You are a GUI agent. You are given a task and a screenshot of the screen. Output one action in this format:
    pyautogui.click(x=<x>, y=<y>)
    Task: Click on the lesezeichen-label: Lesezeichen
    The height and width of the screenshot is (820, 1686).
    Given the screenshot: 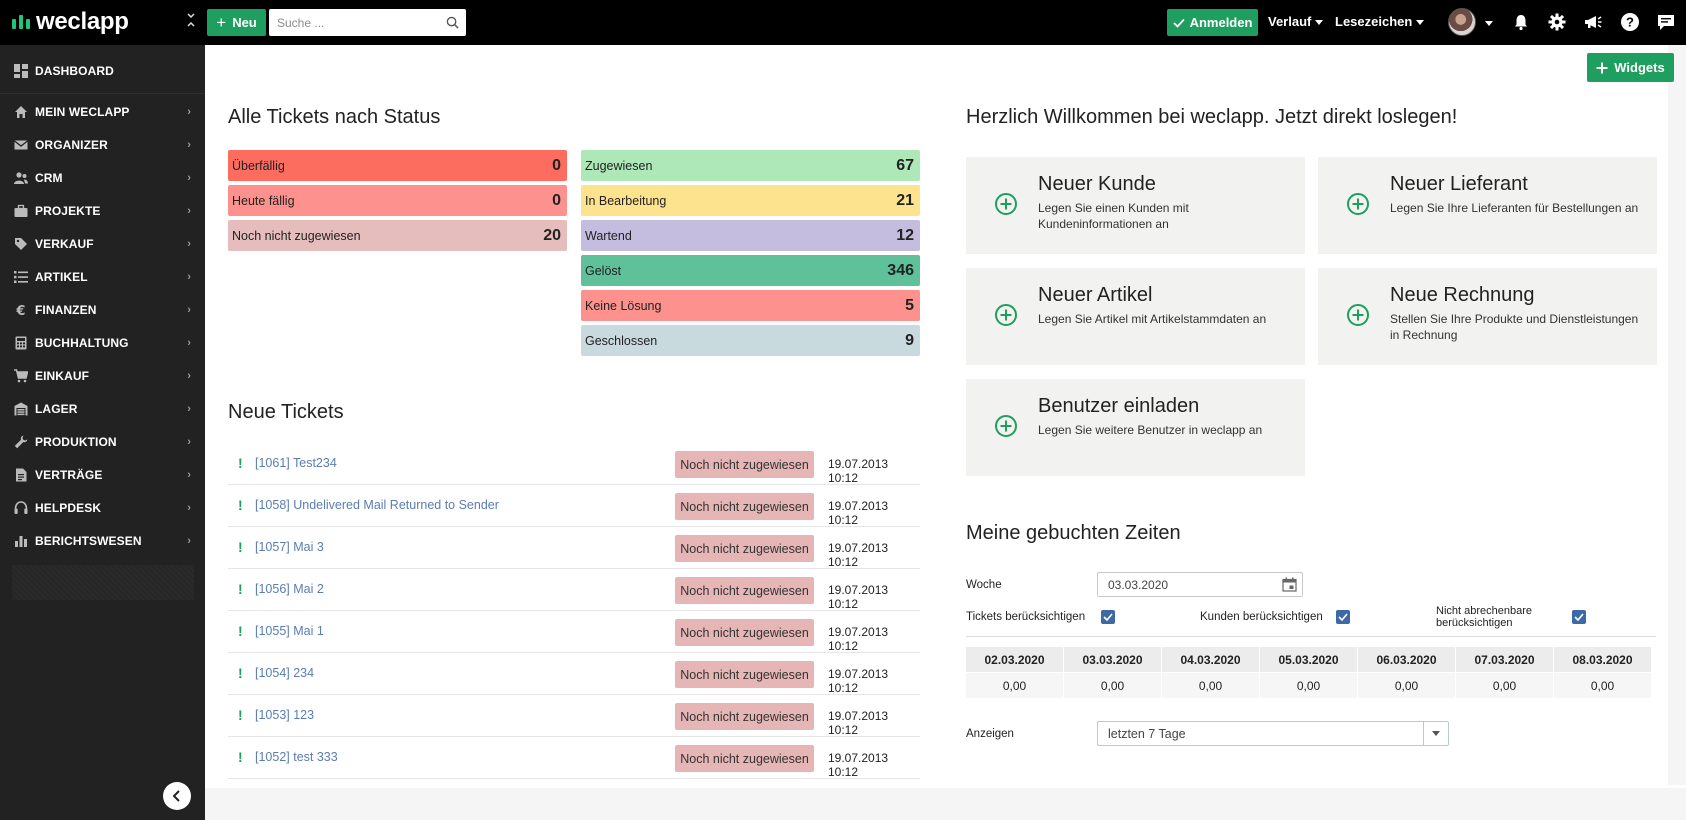 What is the action you would take?
    pyautogui.click(x=1374, y=21)
    